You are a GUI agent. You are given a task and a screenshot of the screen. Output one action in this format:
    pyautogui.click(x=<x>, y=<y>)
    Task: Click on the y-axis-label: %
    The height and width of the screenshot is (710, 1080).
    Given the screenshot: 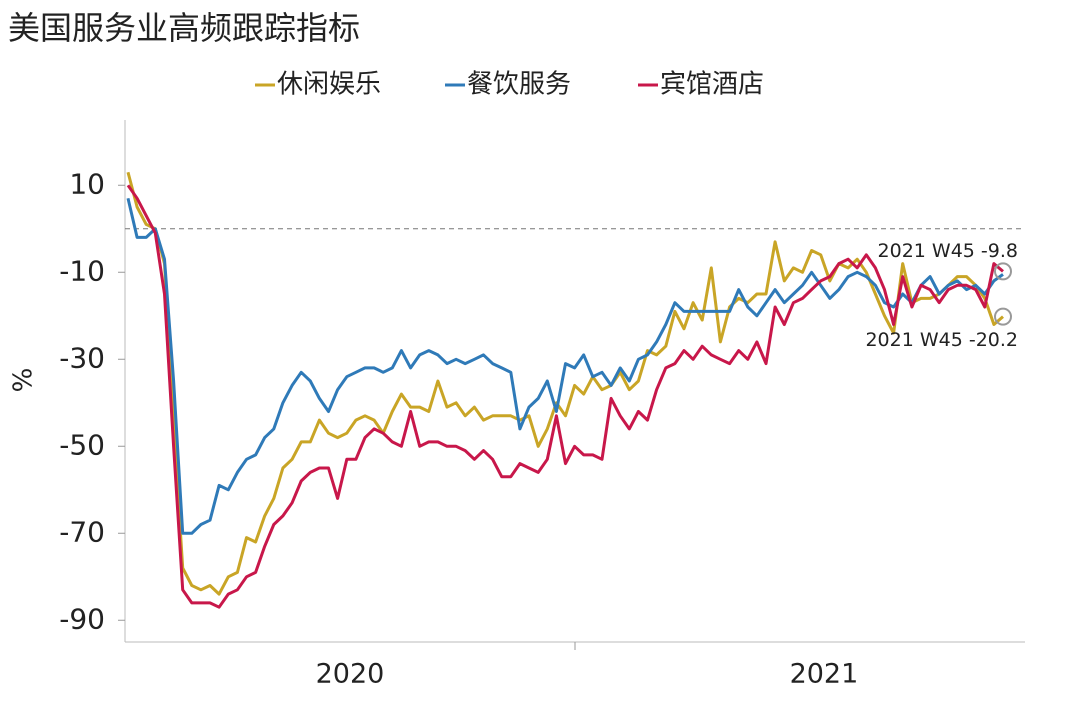 What is the action you would take?
    pyautogui.click(x=24, y=380)
    